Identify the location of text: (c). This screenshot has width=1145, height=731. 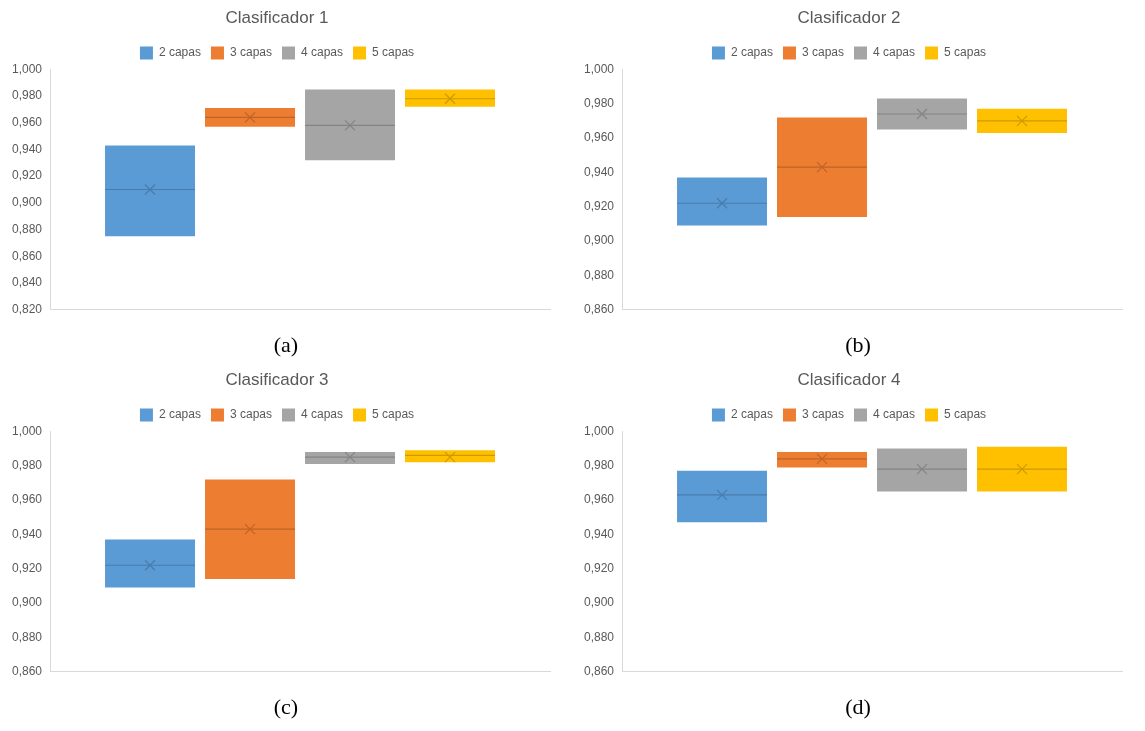
(286, 707).